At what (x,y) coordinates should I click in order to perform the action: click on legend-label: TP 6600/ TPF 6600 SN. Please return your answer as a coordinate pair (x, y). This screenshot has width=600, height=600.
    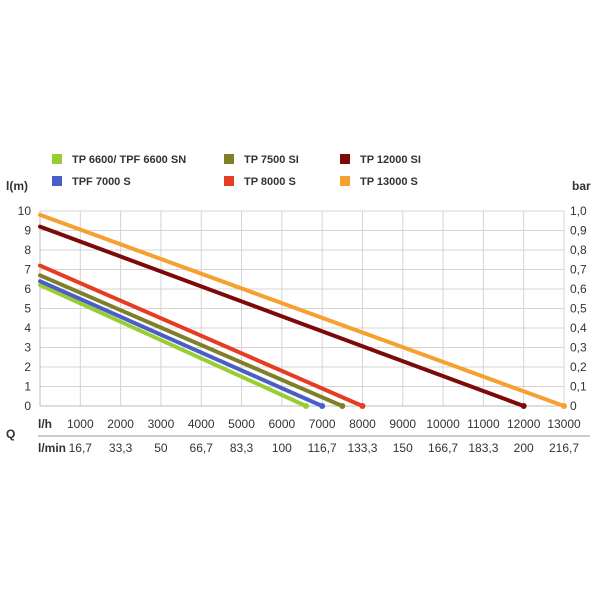
    Looking at the image, I should click on (129, 160).